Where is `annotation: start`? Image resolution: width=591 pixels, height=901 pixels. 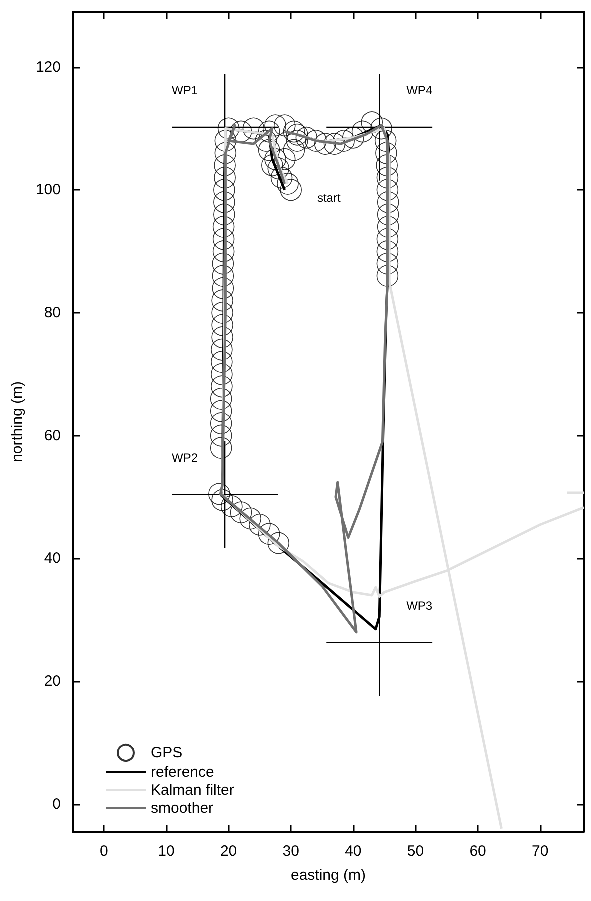 annotation: start is located at coordinates (329, 198).